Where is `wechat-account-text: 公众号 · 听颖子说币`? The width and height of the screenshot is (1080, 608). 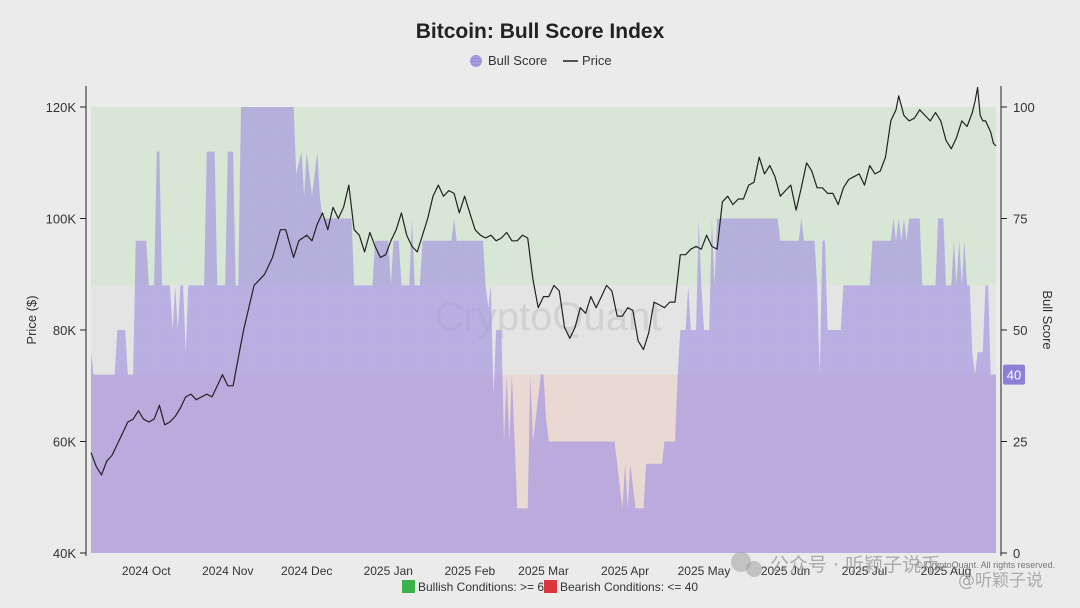
wechat-account-text: 公众号 · 听颖子说币 is located at coordinates (855, 565).